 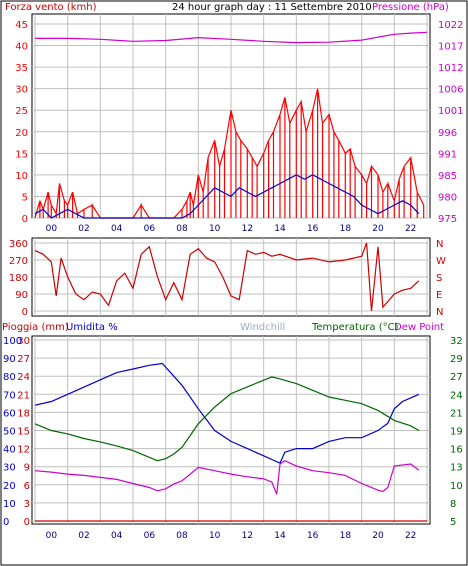 What do you see at coordinates (23, 395) in the screenshot?
I see `y-tick-label-rain: 21` at bounding box center [23, 395].